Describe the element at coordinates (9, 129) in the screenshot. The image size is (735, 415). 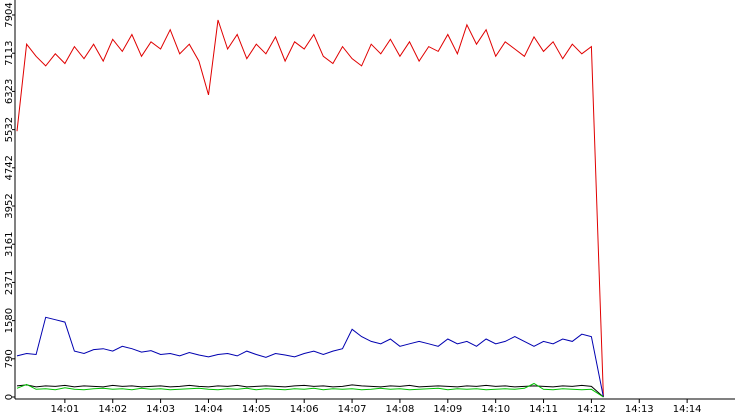
I see `y-tick-label: 5532` at that location.